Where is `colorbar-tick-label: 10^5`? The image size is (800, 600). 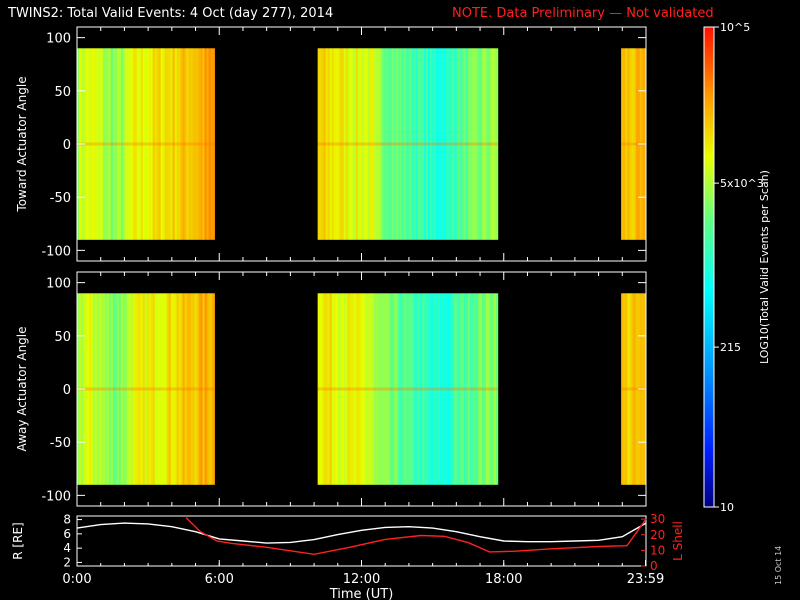 colorbar-tick-label: 10^5 is located at coordinates (735, 27).